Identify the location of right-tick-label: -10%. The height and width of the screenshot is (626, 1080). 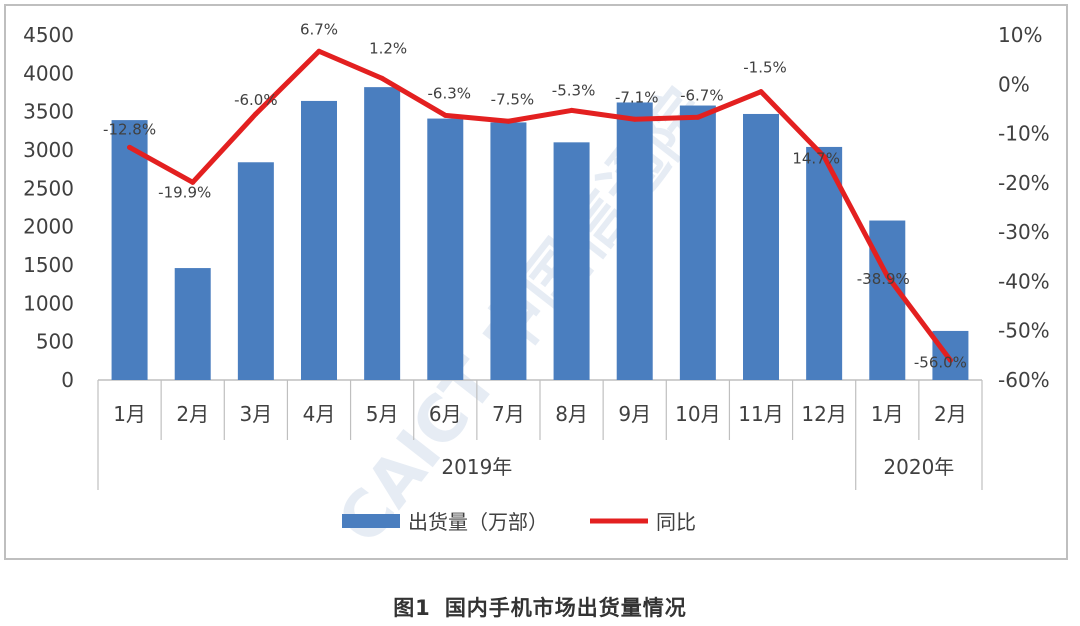
(1024, 134).